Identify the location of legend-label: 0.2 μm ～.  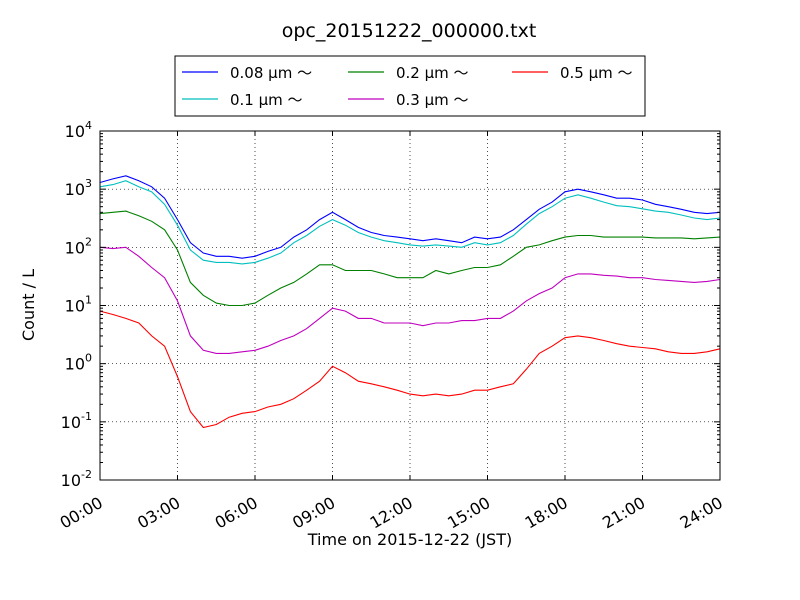
(432, 73).